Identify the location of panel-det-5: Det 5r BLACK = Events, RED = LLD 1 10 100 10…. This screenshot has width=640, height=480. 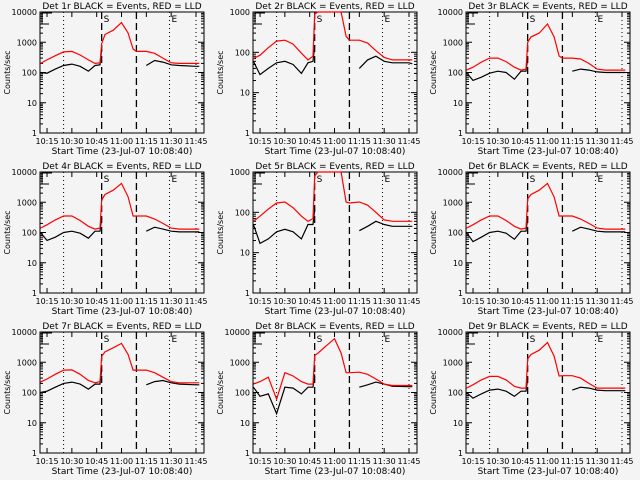
(318, 239).